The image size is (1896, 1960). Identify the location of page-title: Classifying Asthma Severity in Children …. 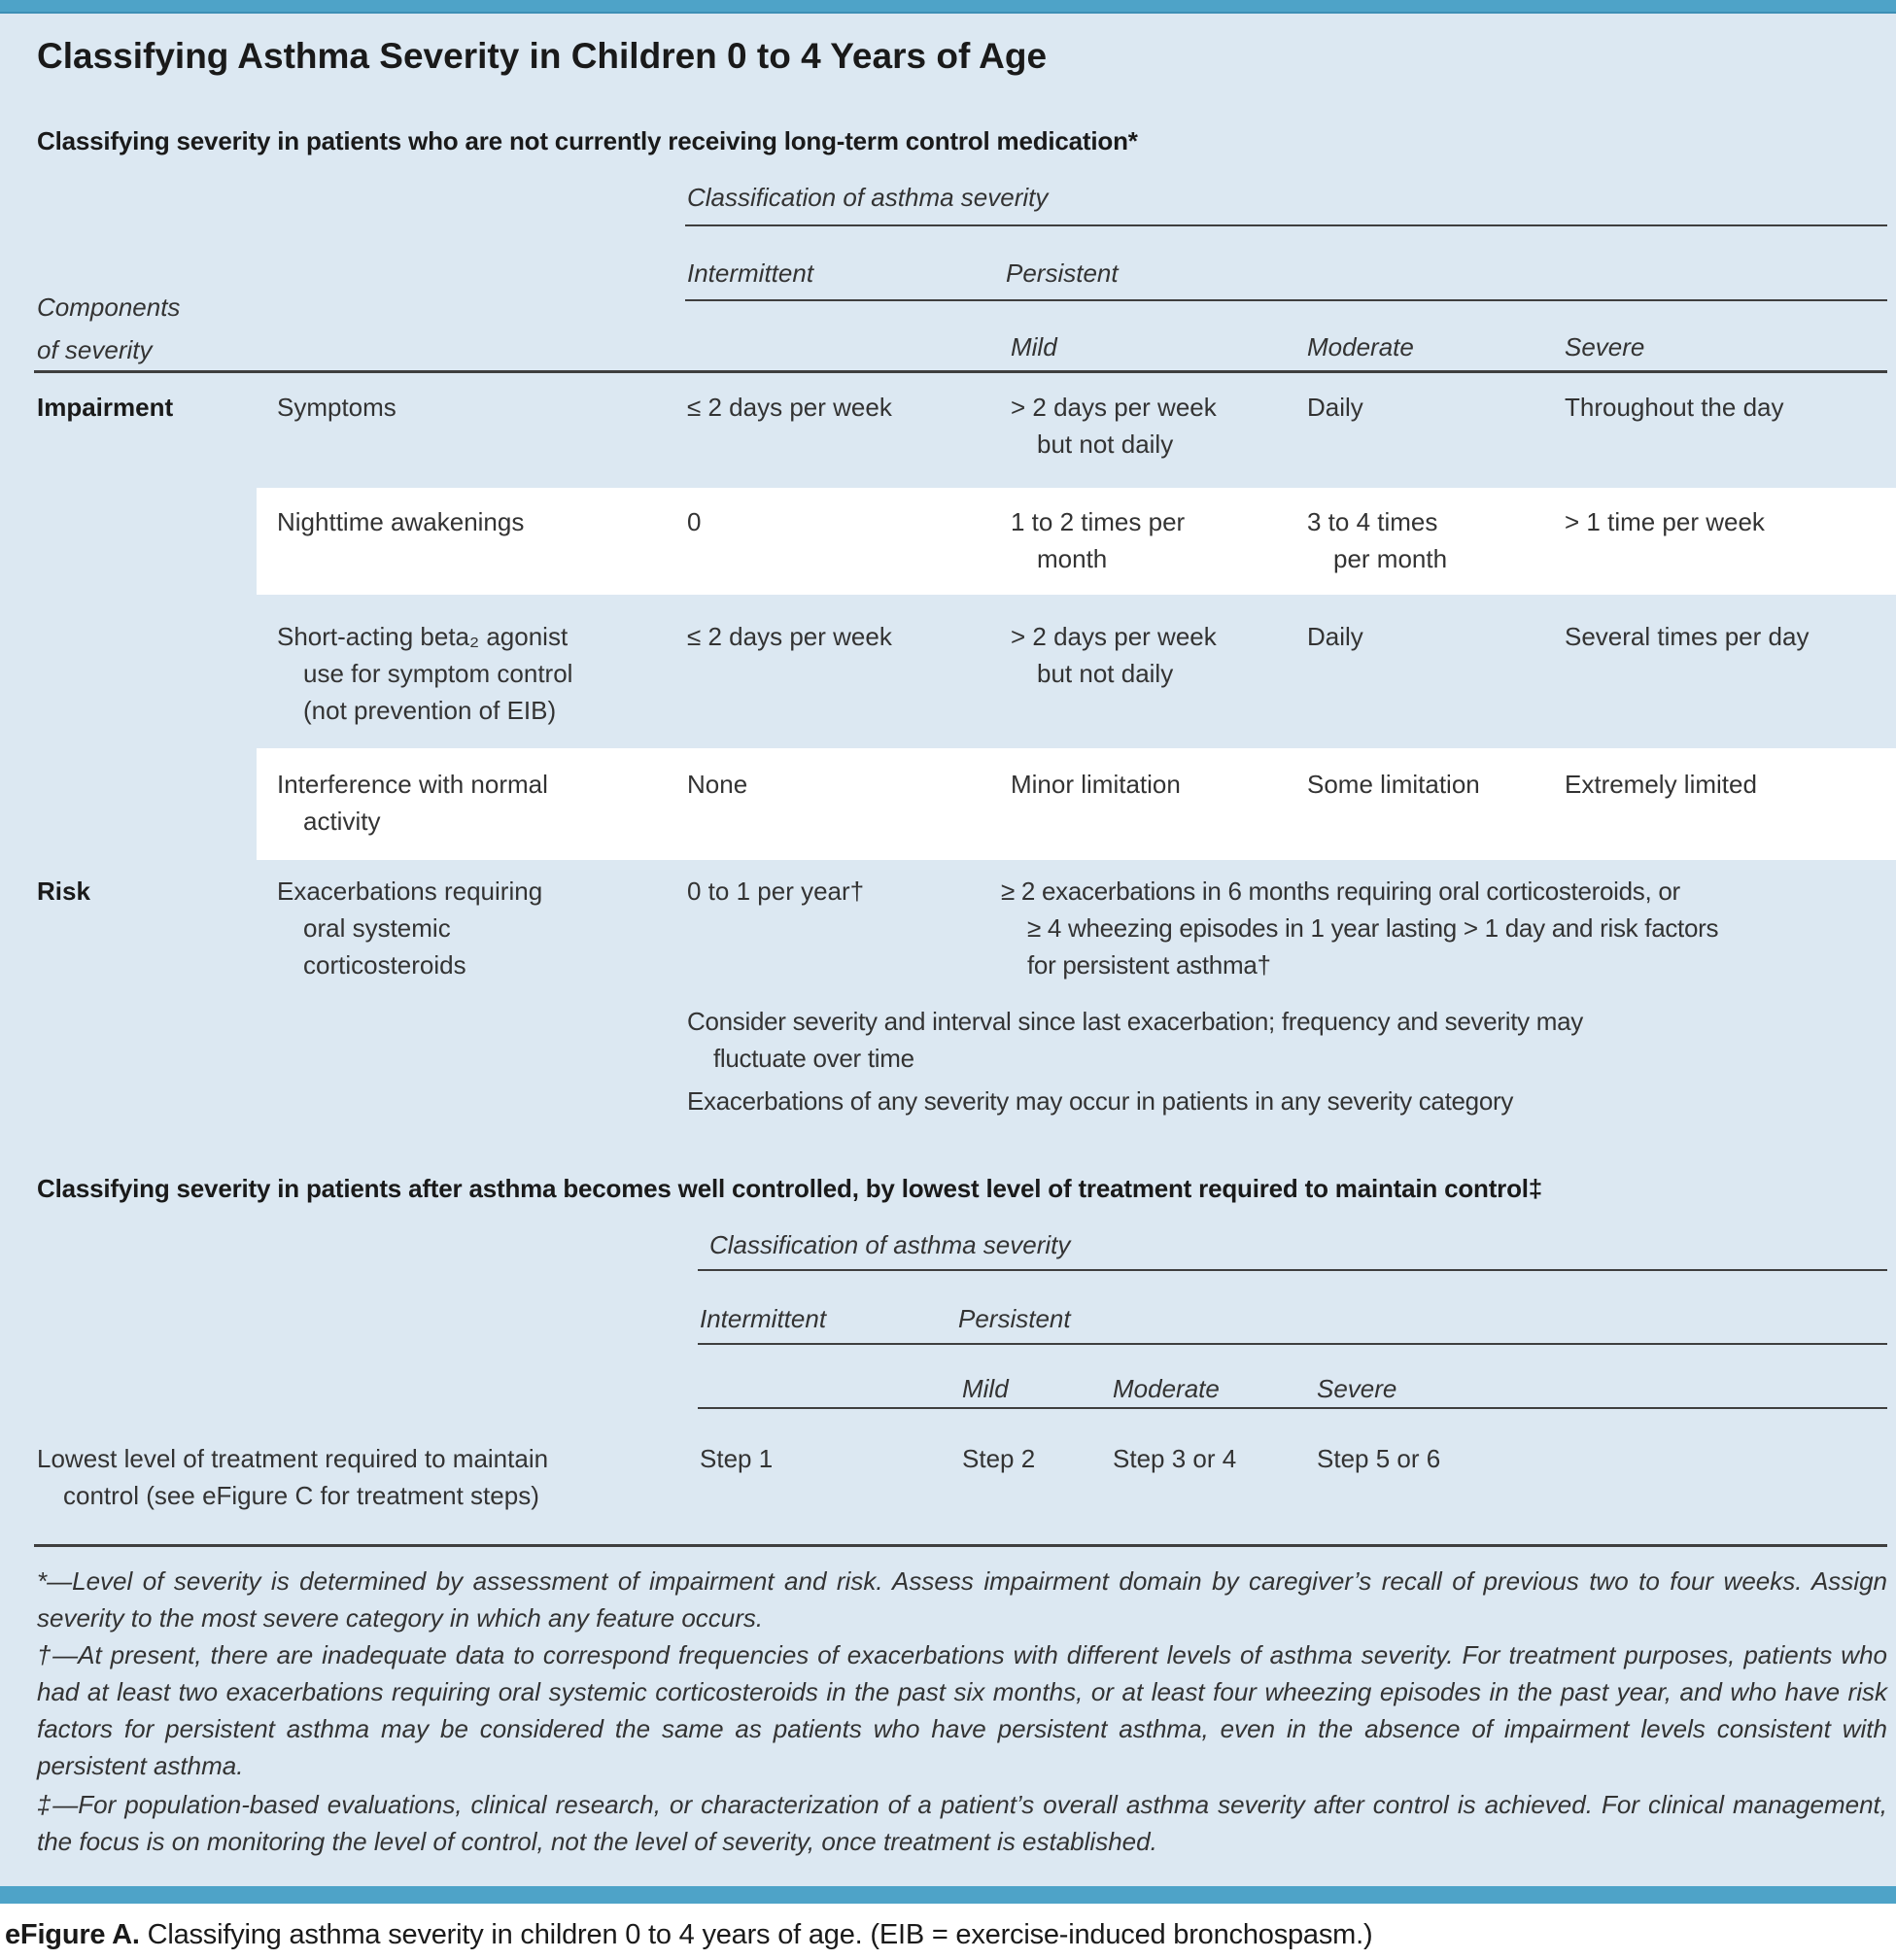
(542, 56).